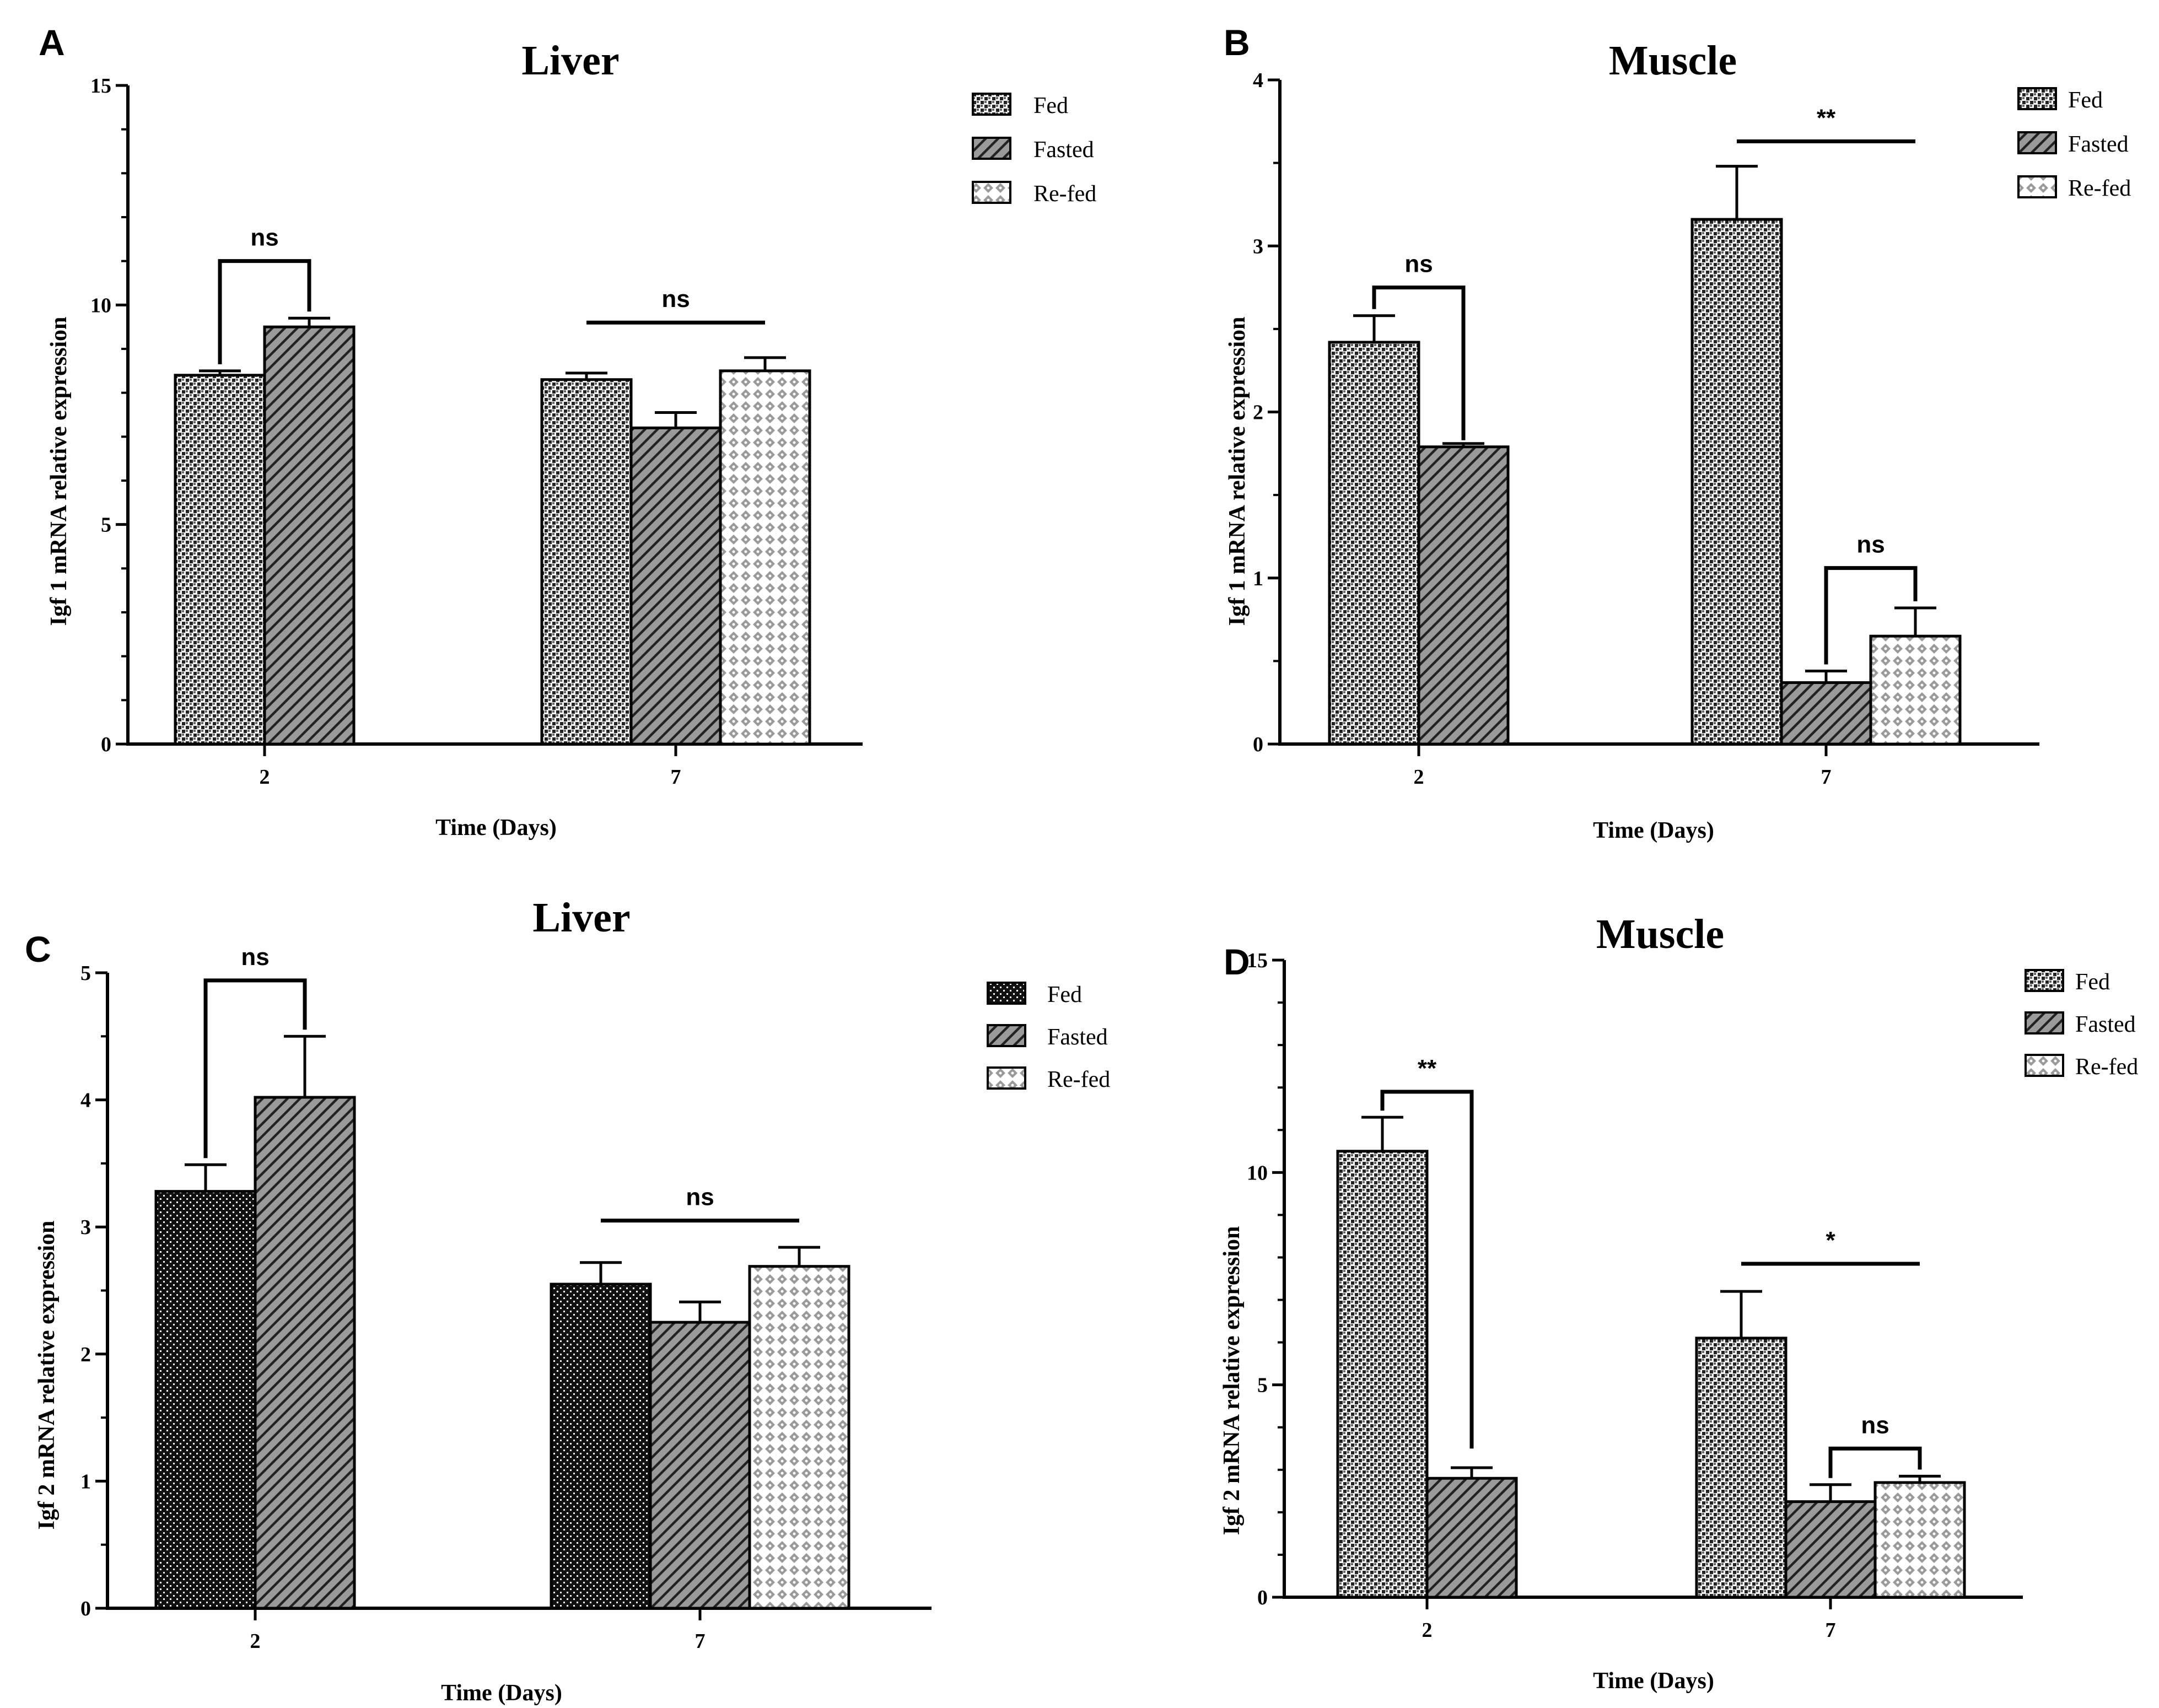 The width and height of the screenshot is (2159, 1708). Describe the element at coordinates (700, 1465) in the screenshot. I see `bar-c-day7-fasted` at that location.